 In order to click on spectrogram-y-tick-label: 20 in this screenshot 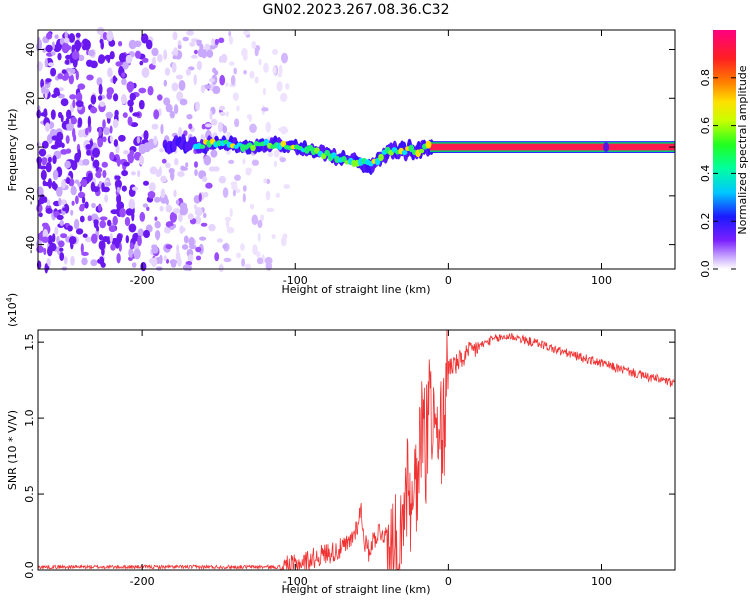, I will do `click(30, 98)`.